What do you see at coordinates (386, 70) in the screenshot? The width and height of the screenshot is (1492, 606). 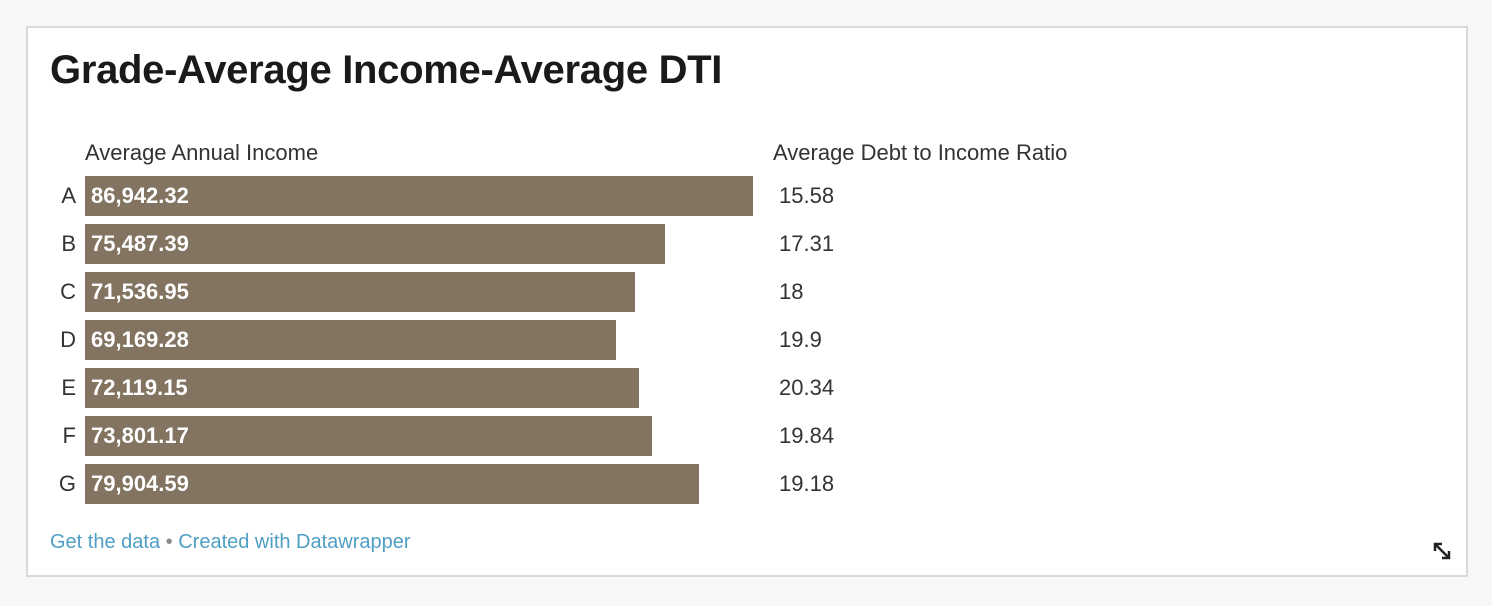 I see `chart-title: Grade-Average Income-Average DTI` at bounding box center [386, 70].